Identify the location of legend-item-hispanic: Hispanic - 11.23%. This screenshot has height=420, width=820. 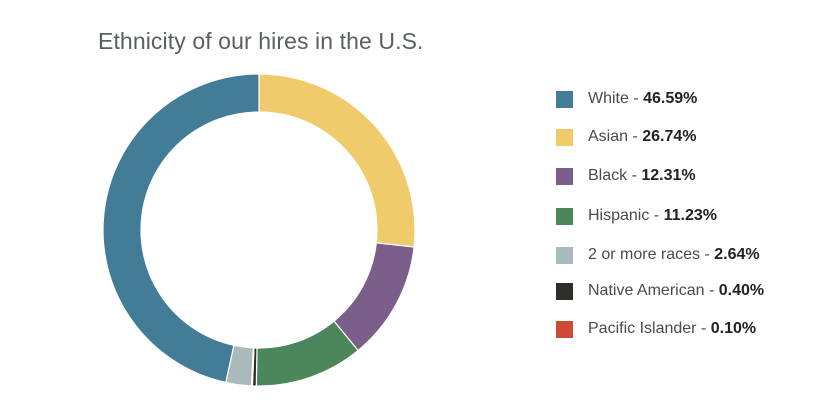
(636, 216).